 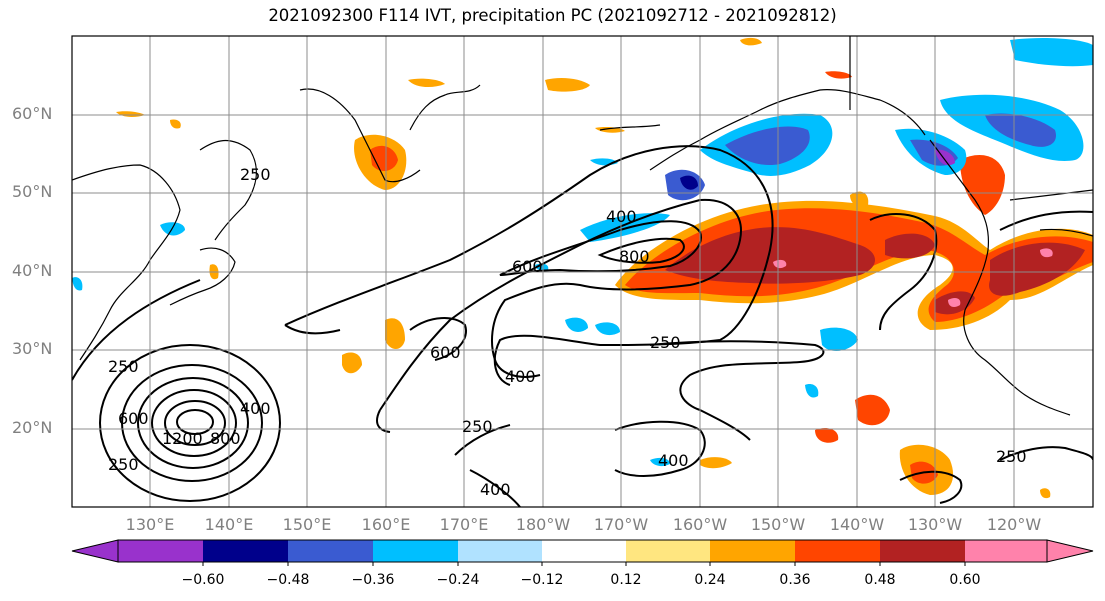 I want to click on colorbar-tick-label: 0.48, so click(x=880, y=580).